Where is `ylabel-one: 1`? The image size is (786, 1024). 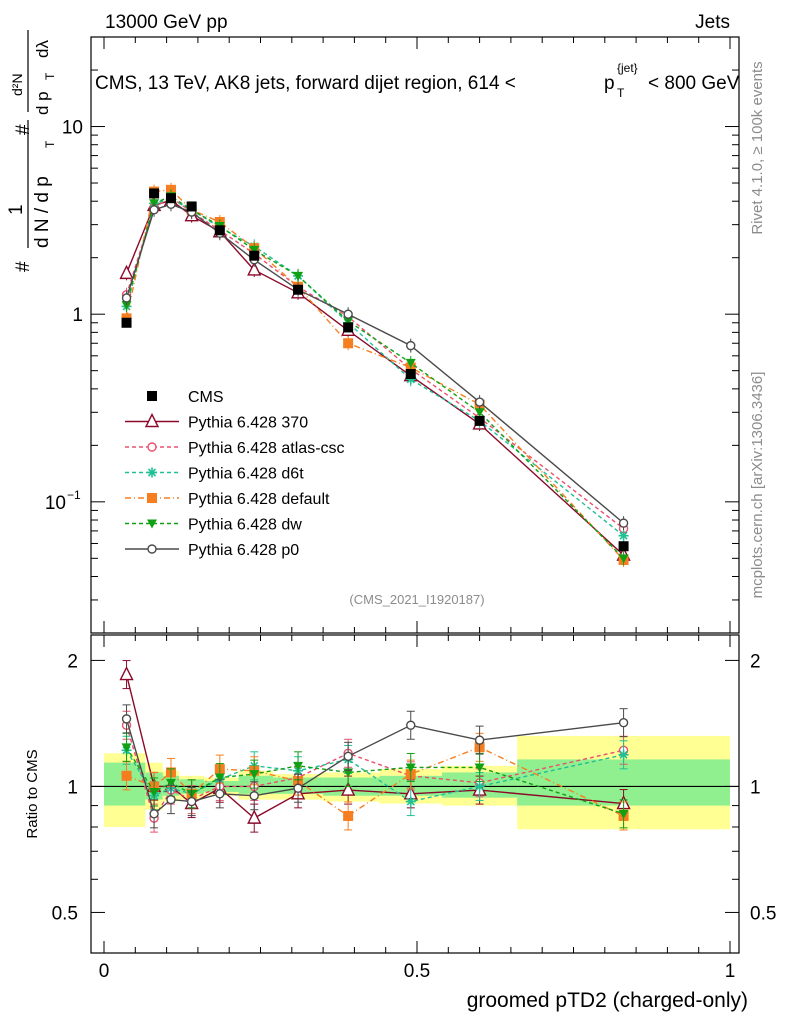
ylabel-one: 1 is located at coordinates (16, 209).